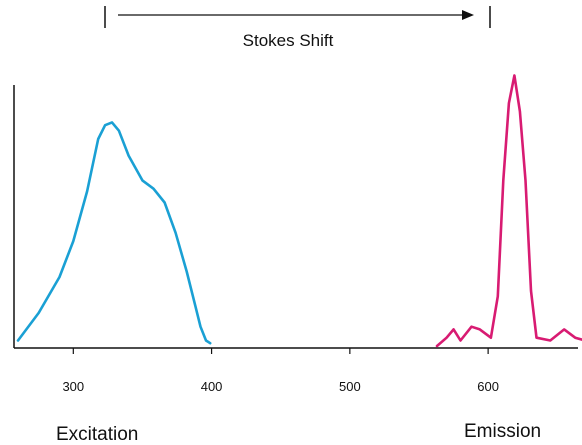 The image size is (582, 445). I want to click on stokes-shift-annotation: Stokes Shift, so click(297, 28).